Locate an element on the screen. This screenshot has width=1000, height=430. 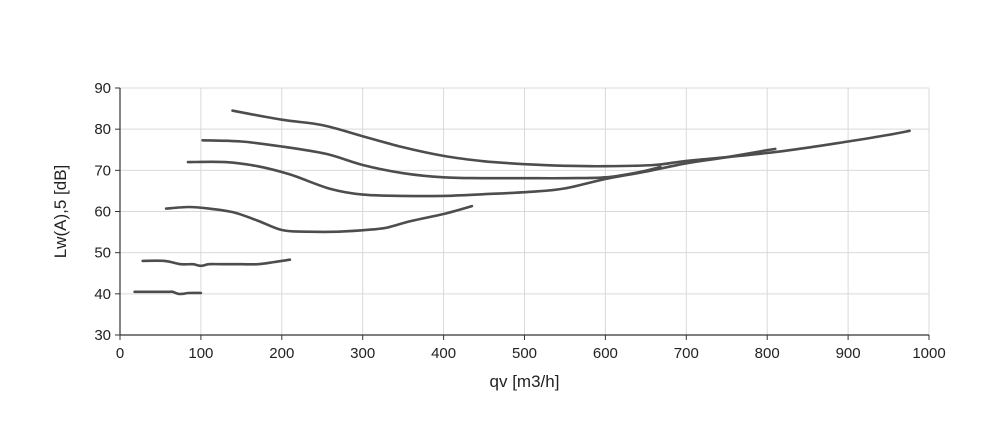
y-tick-label: 50 is located at coordinates (102, 253).